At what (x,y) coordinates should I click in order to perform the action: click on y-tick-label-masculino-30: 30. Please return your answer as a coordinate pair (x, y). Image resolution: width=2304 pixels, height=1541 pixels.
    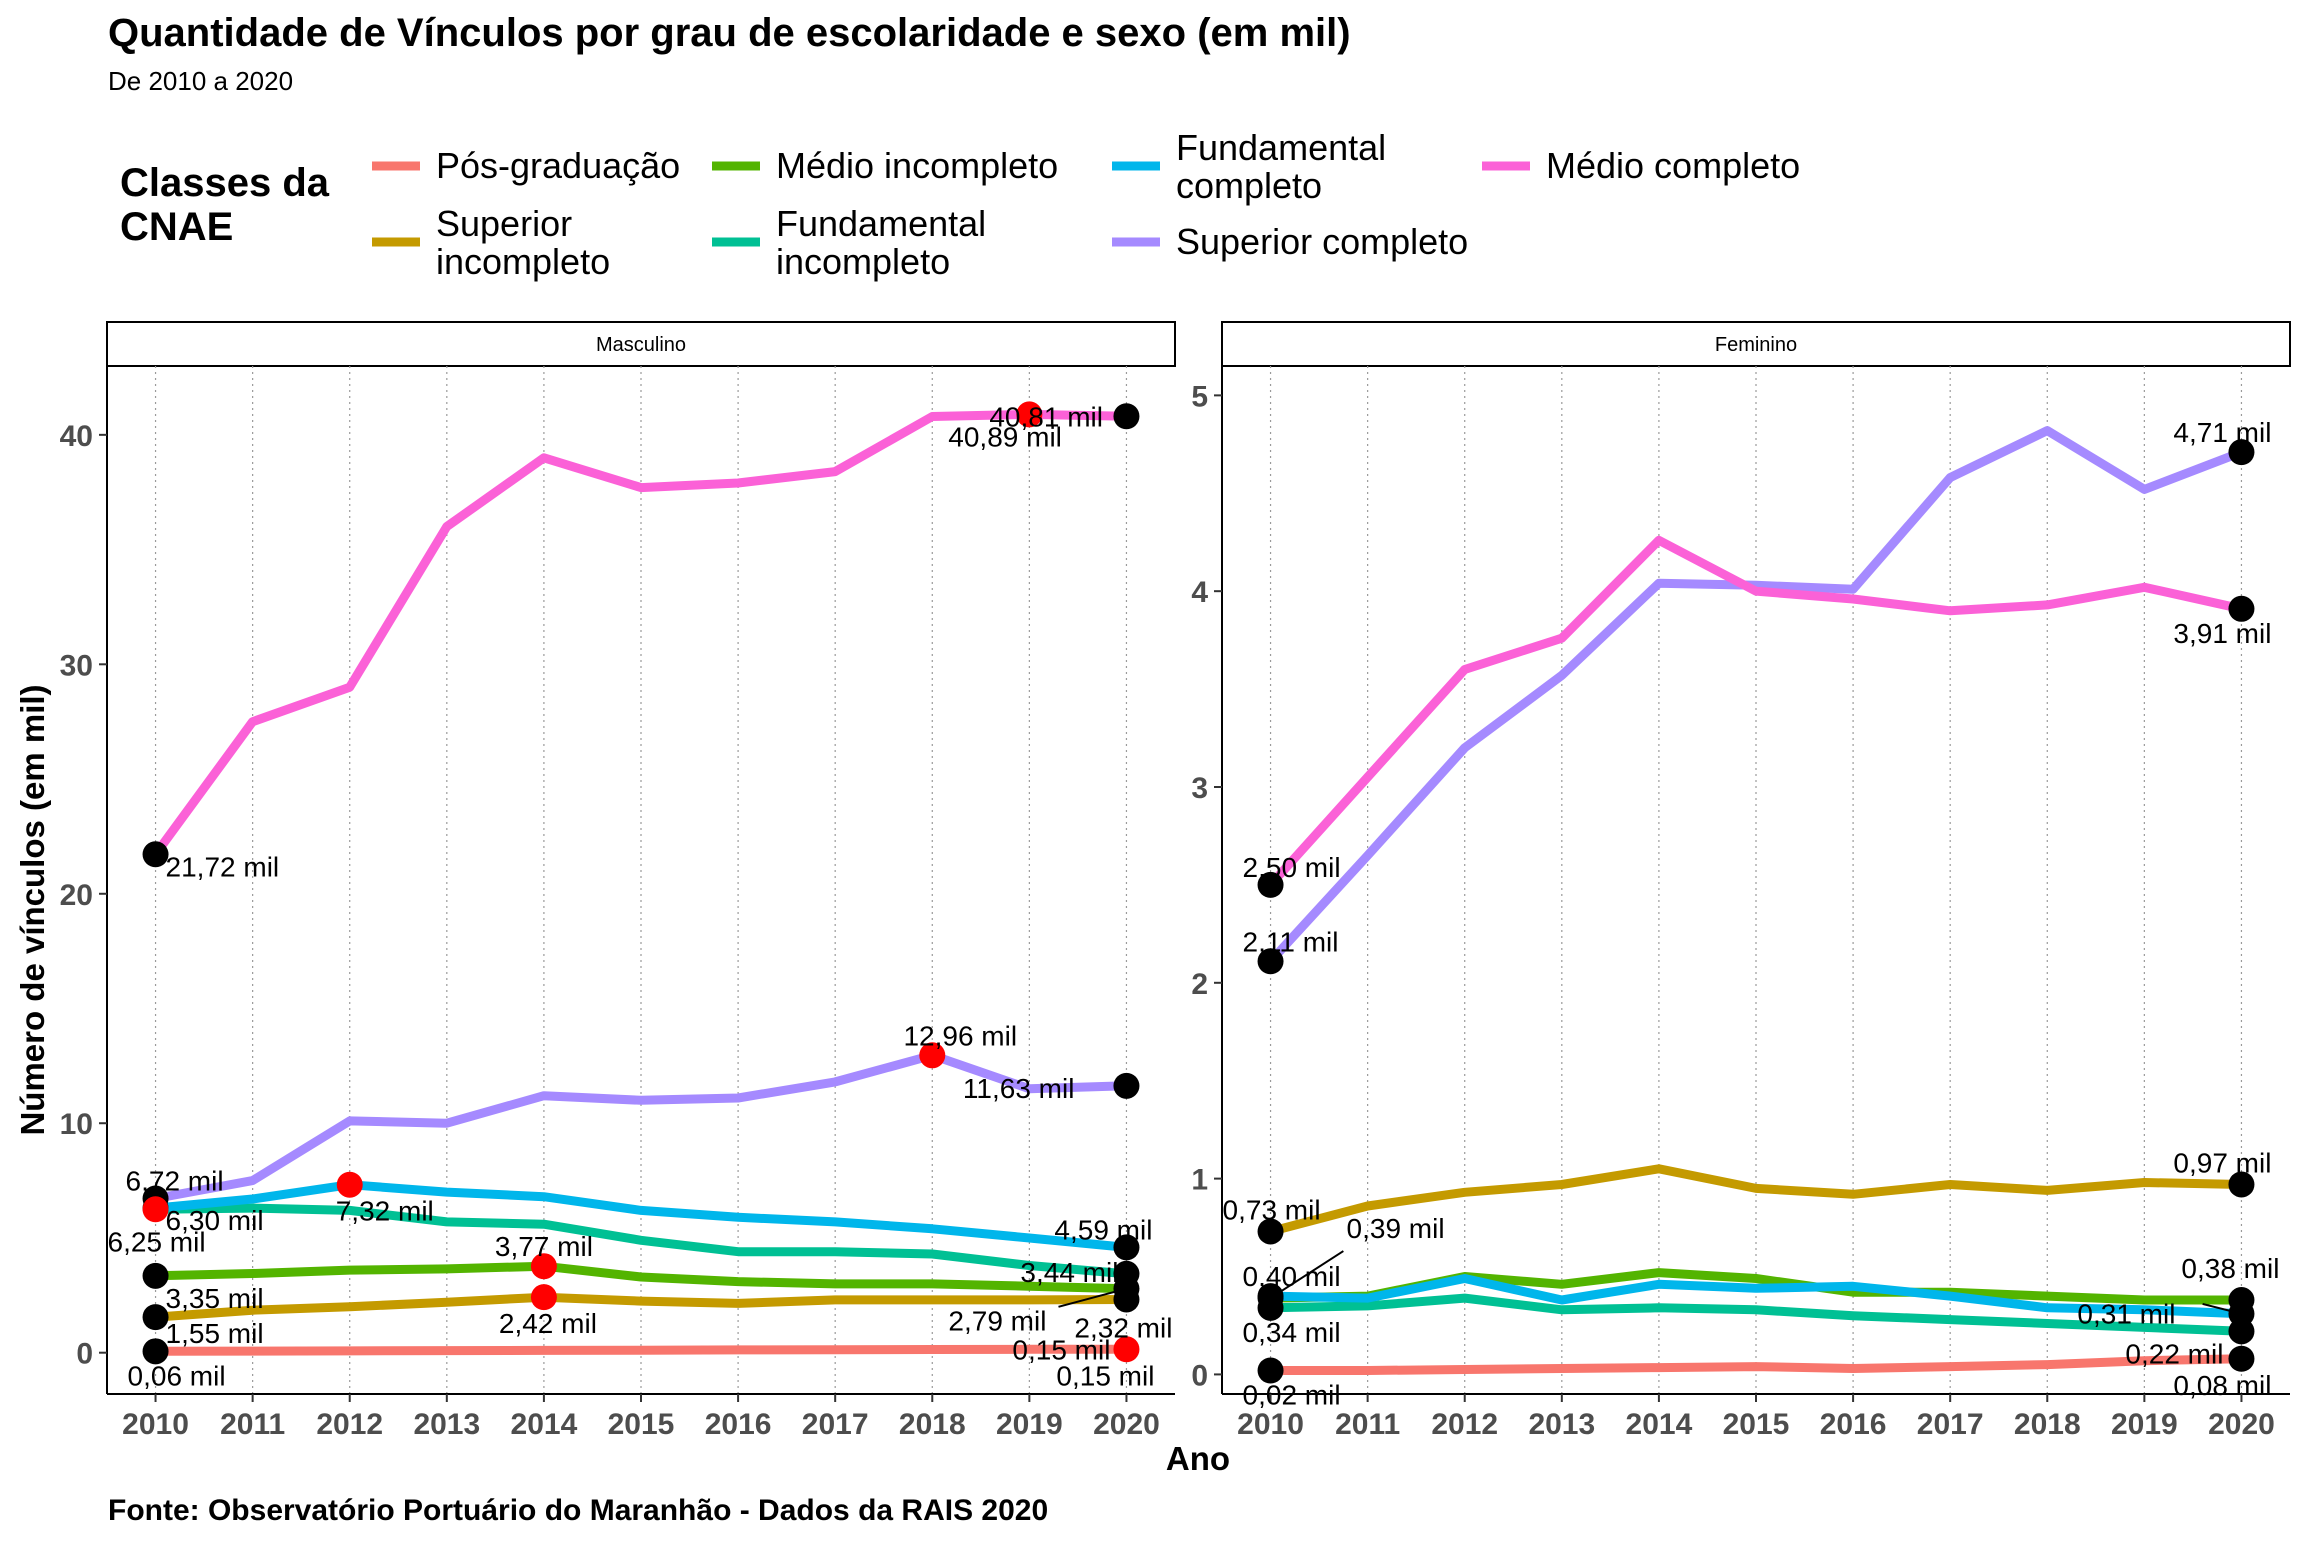
    Looking at the image, I should click on (76, 665).